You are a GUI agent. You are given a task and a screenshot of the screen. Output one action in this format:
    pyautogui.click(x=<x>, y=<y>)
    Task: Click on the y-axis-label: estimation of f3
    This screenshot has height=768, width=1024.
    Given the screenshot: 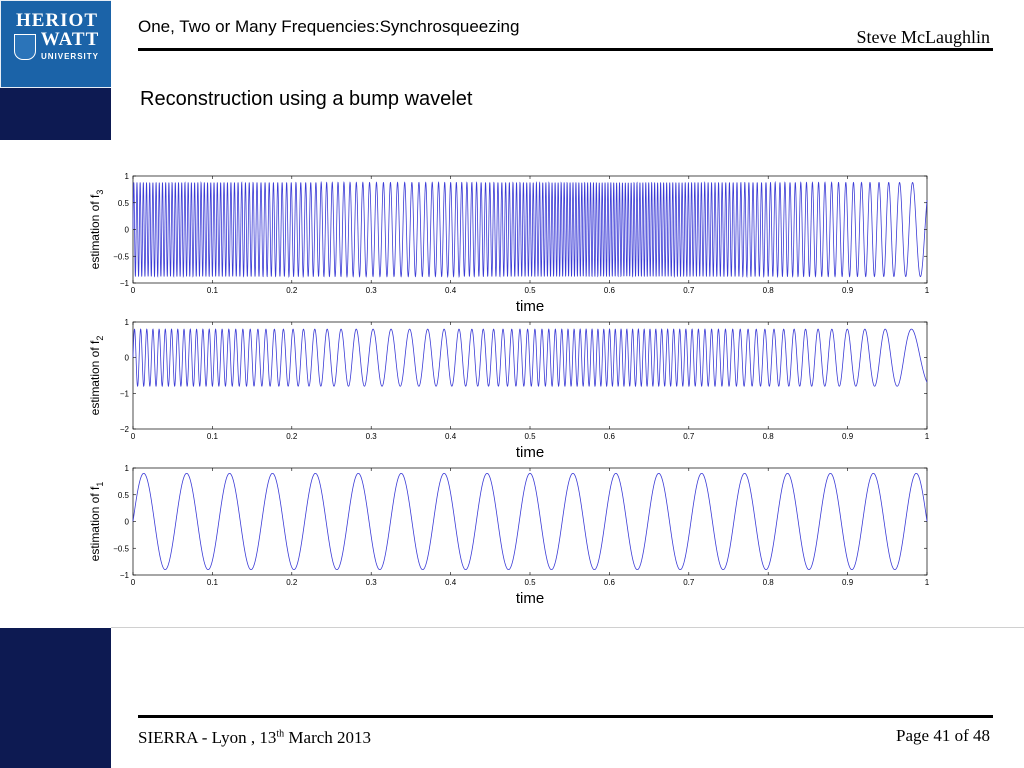 What is the action you would take?
    pyautogui.click(x=96, y=230)
    